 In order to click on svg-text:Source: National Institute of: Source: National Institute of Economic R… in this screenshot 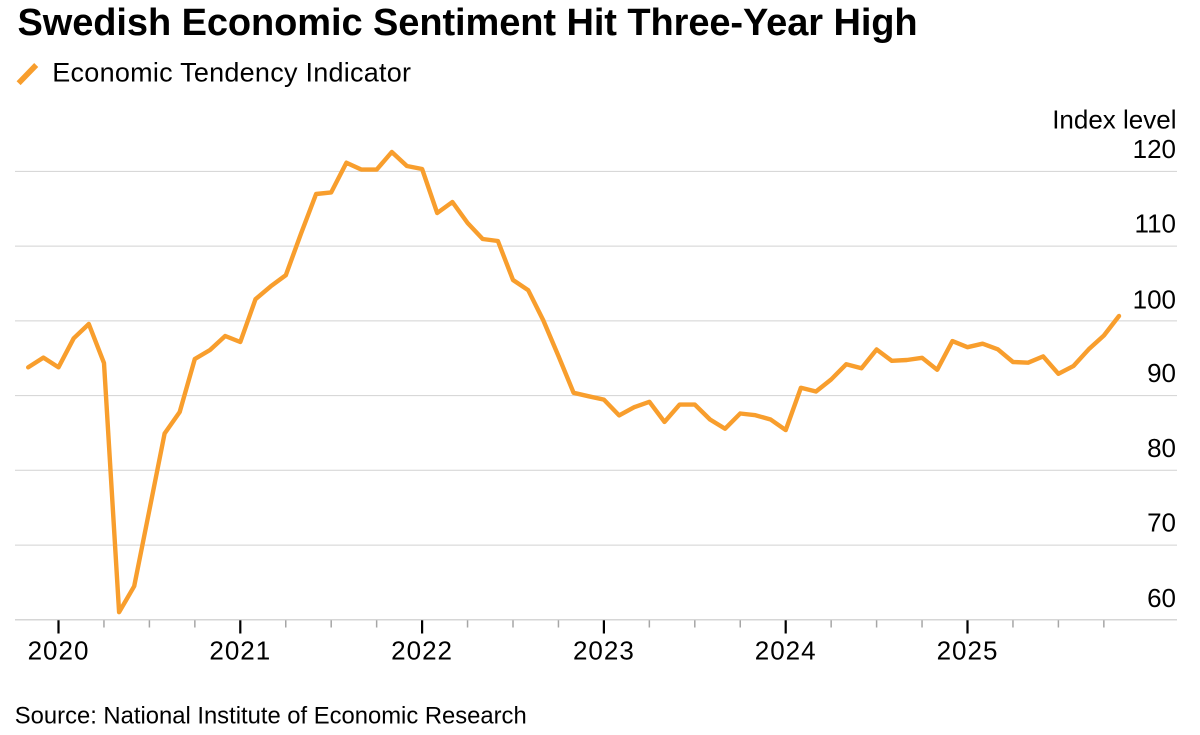, I will do `click(271, 716)`.